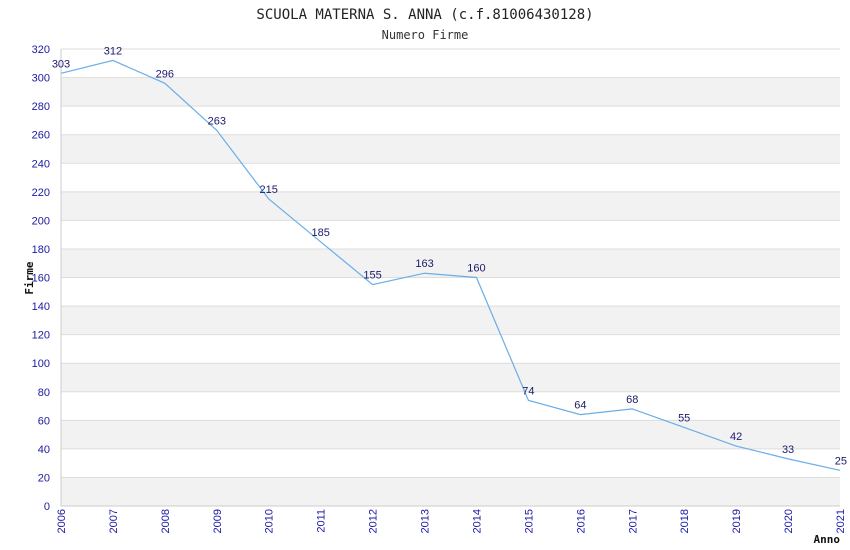  Describe the element at coordinates (61, 64) in the screenshot. I see `data-label: 303` at that location.